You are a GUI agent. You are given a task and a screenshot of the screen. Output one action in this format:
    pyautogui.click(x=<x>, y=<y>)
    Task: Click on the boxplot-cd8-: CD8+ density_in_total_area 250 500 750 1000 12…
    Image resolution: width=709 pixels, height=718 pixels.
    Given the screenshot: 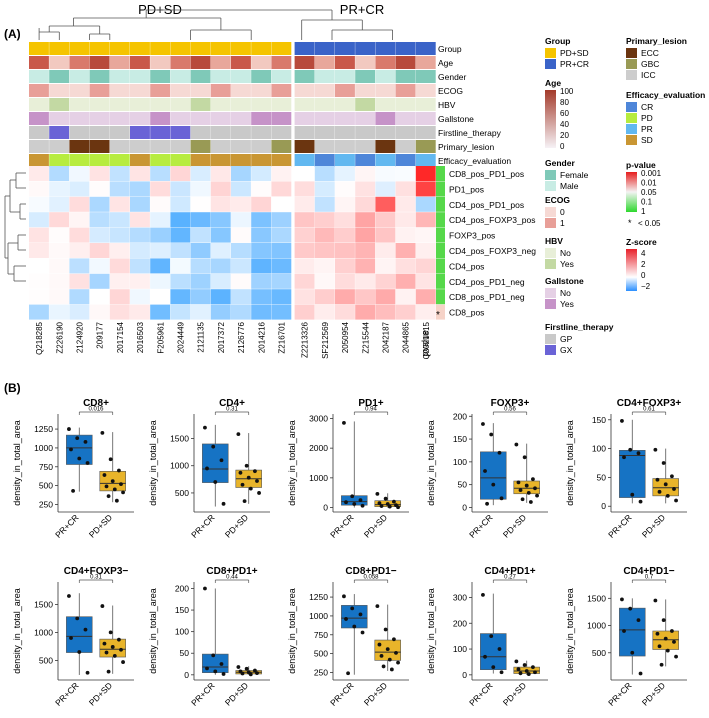 What is the action you would take?
    pyautogui.click(x=73, y=469)
    